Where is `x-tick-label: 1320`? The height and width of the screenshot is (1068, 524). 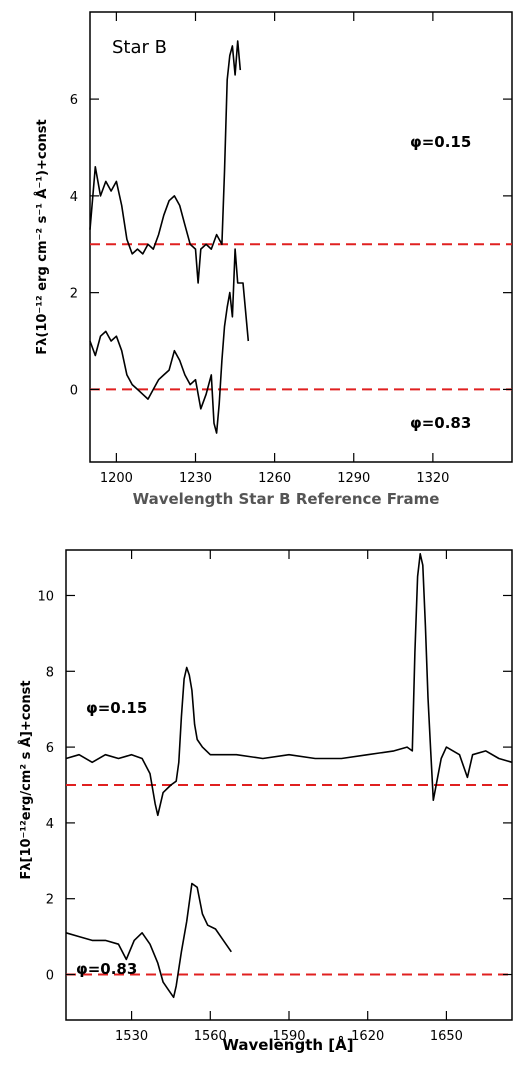
x-tick-label: 1320 is located at coordinates (432, 478).